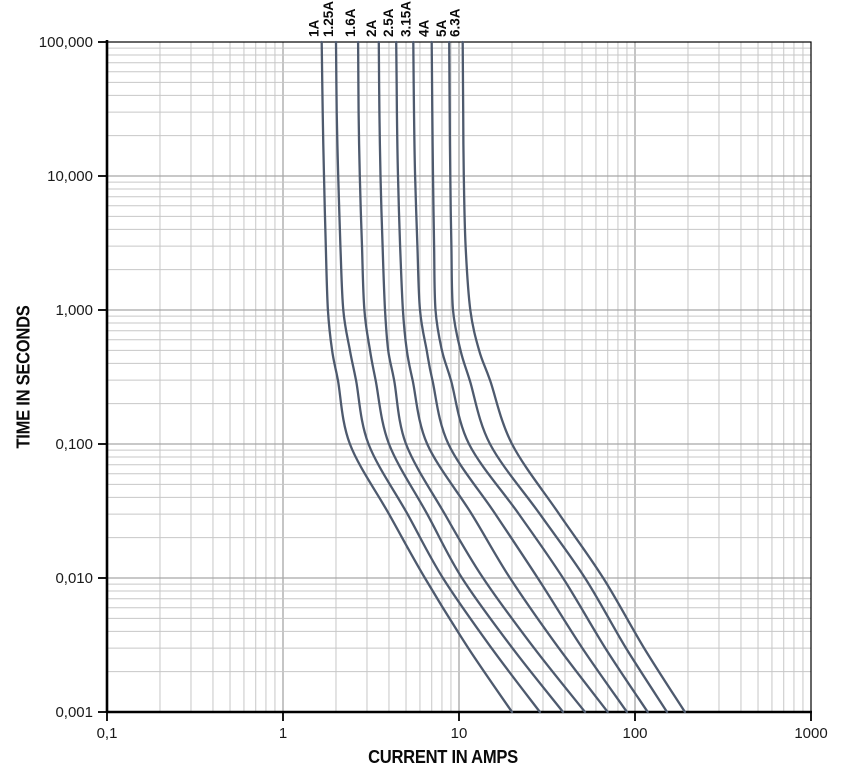 This screenshot has height=771, width=850. I want to click on x-tick-label: 0,1, so click(107, 733).